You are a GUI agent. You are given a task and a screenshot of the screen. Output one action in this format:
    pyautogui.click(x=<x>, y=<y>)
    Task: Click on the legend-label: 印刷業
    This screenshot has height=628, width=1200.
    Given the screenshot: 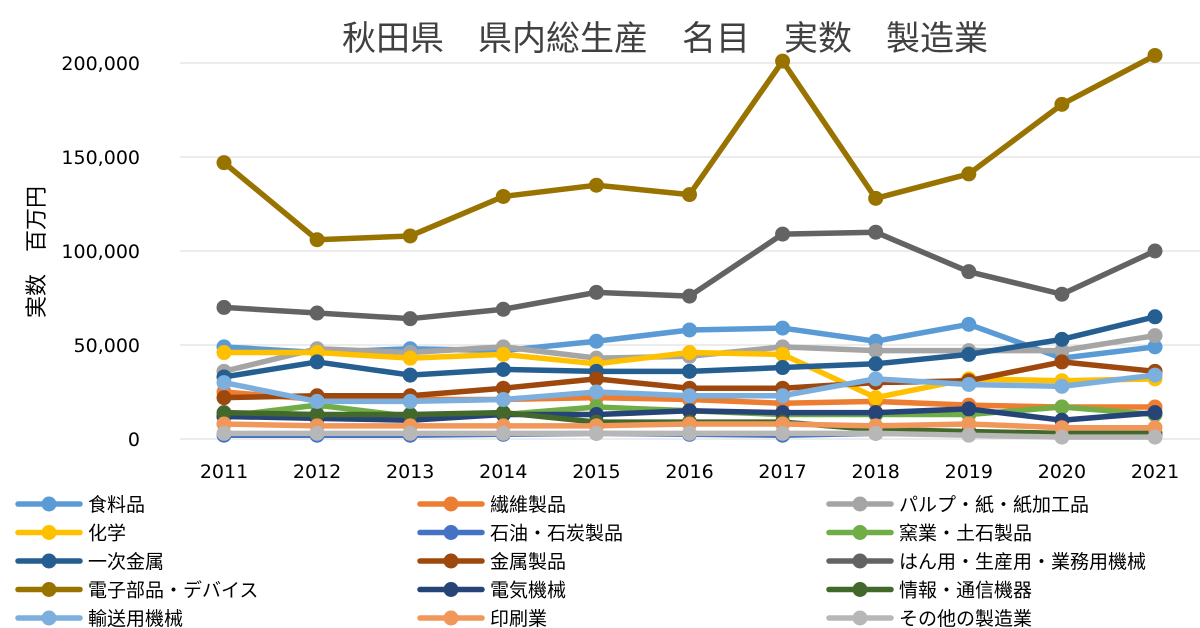 What is the action you would take?
    pyautogui.click(x=518, y=618)
    